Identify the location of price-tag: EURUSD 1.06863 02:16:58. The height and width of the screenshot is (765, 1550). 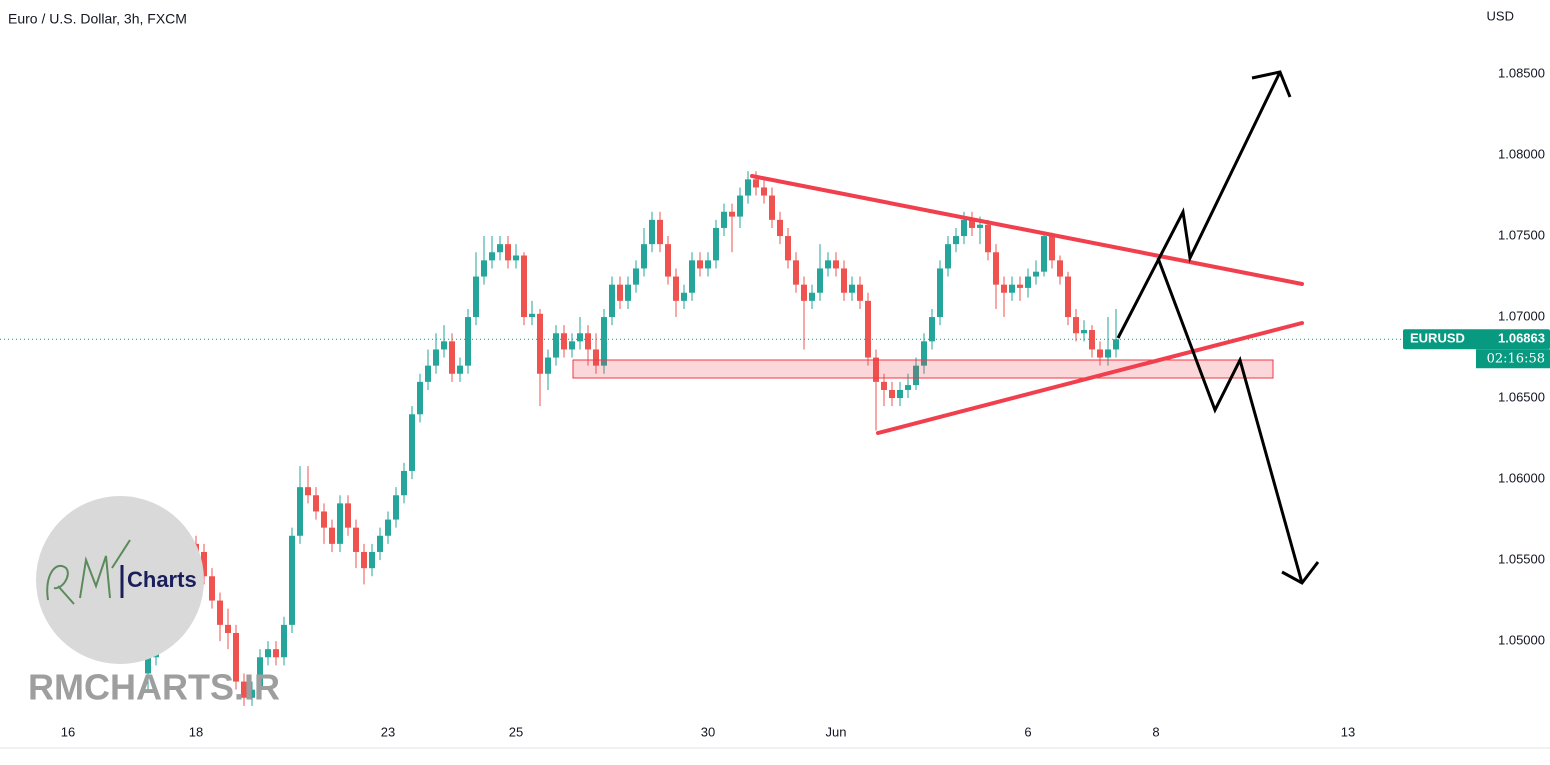
(1476, 349).